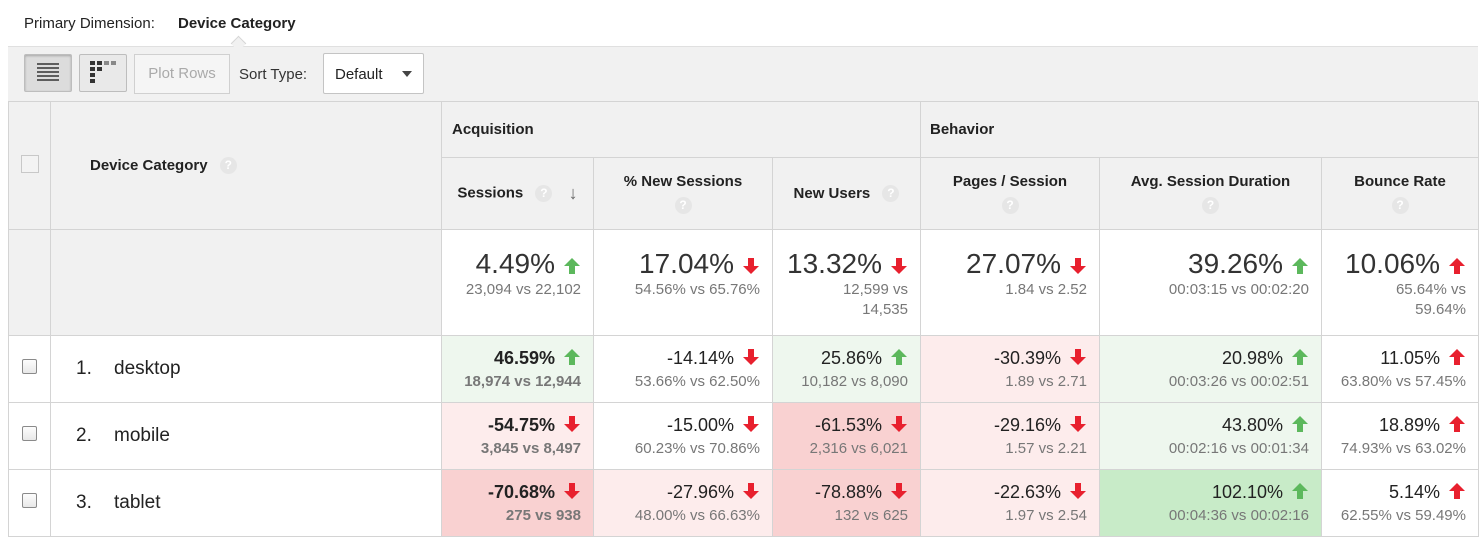 The image size is (1483, 537). Describe the element at coordinates (1400, 193) in the screenshot. I see `bounce-rate-header: Bounce Rate ?` at that location.